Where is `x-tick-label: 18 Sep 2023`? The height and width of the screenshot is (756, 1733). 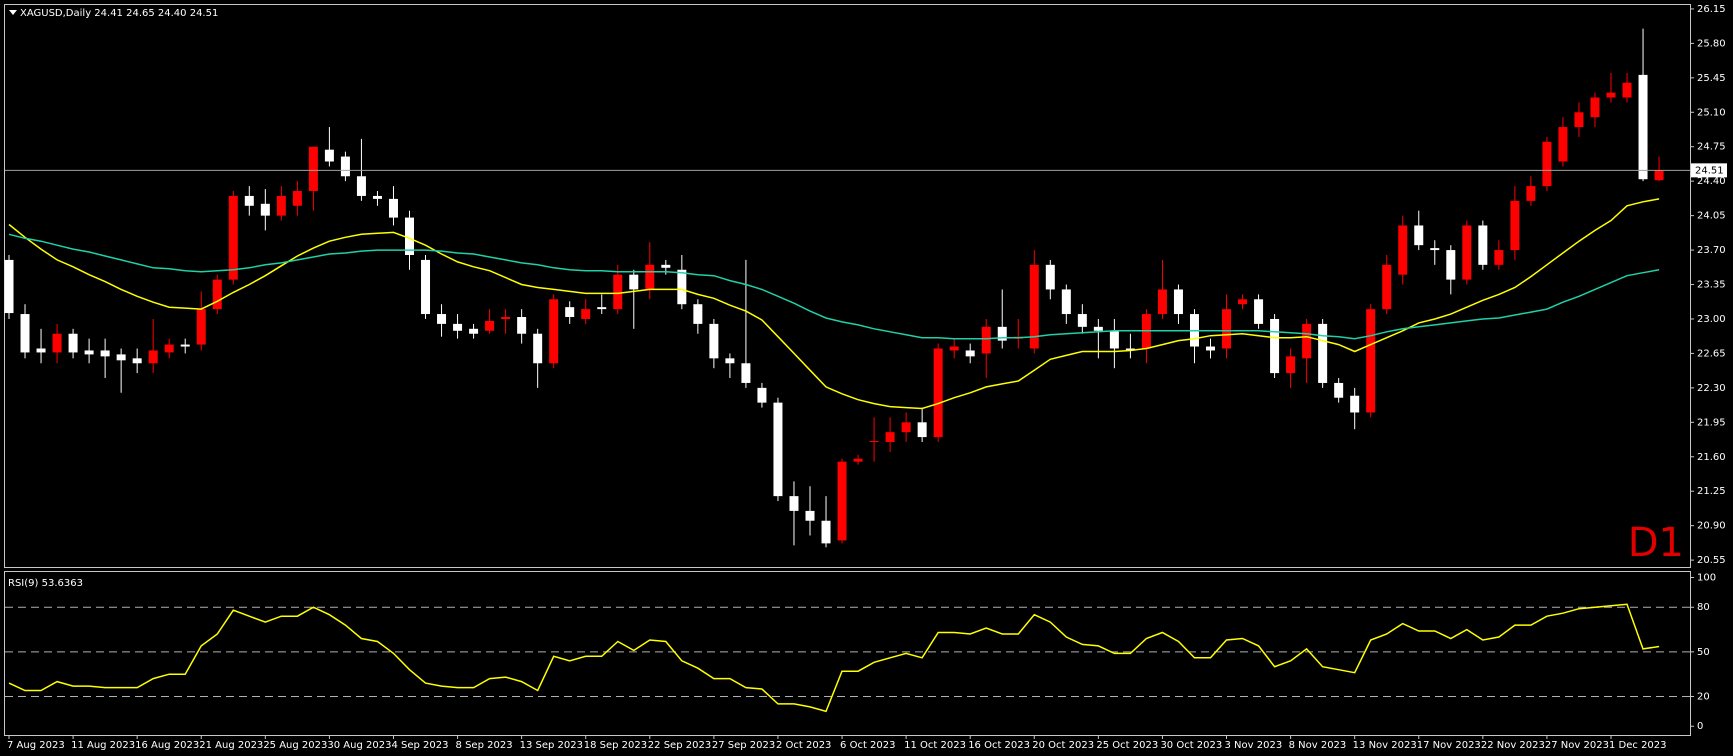
x-tick-label: 18 Sep 2023 is located at coordinates (615, 745).